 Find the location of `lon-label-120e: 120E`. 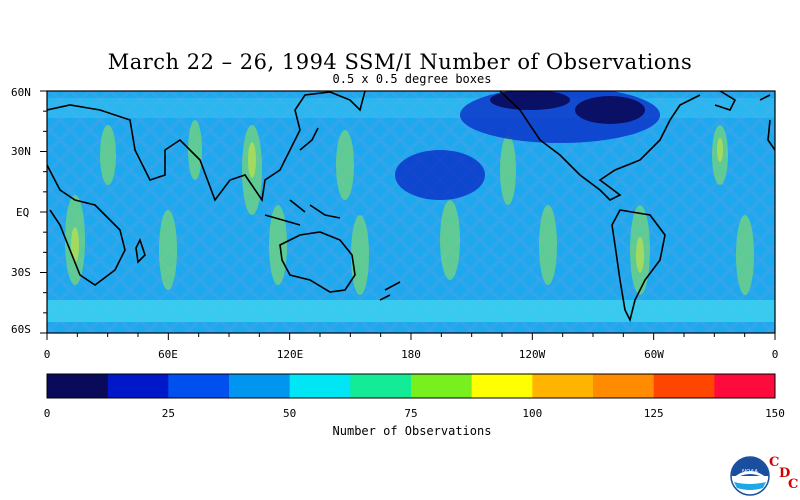

lon-label-120e: 120E is located at coordinates (290, 354).